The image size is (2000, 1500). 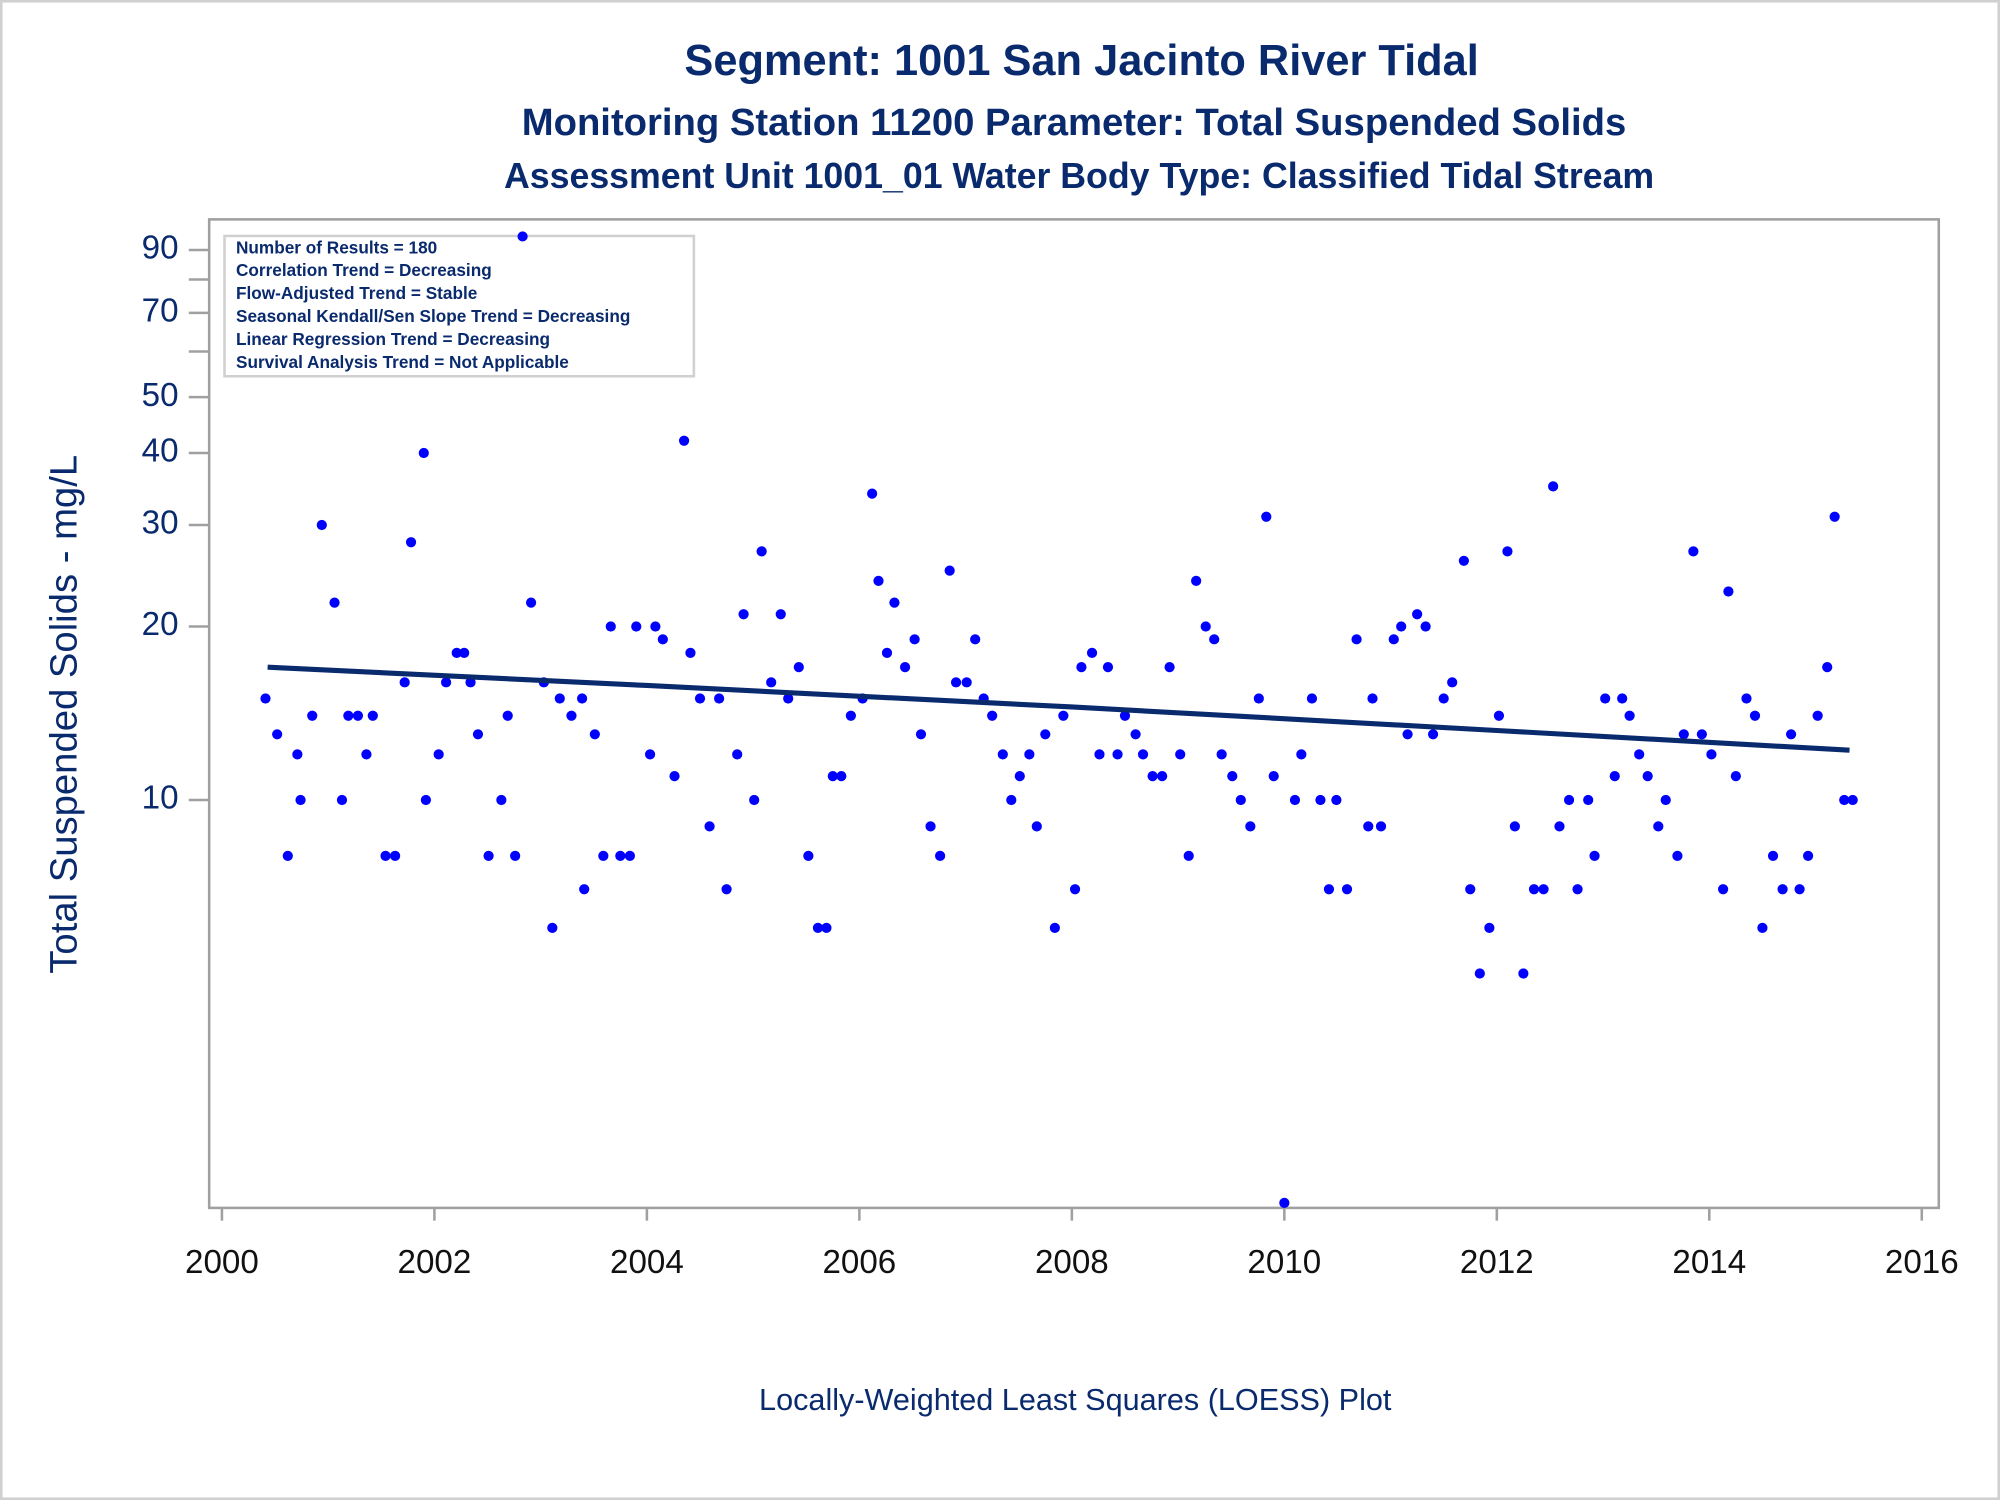 I want to click on x-tick-label: 2002, so click(x=435, y=1262).